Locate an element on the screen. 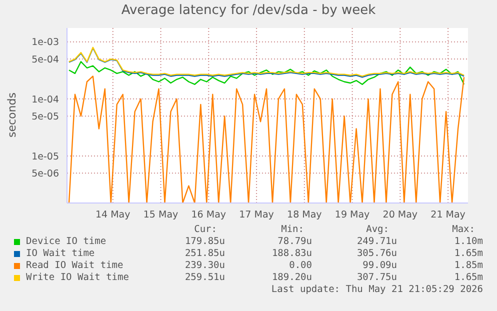 This screenshot has height=311, width=497. line-series is located at coordinates (266, 73).